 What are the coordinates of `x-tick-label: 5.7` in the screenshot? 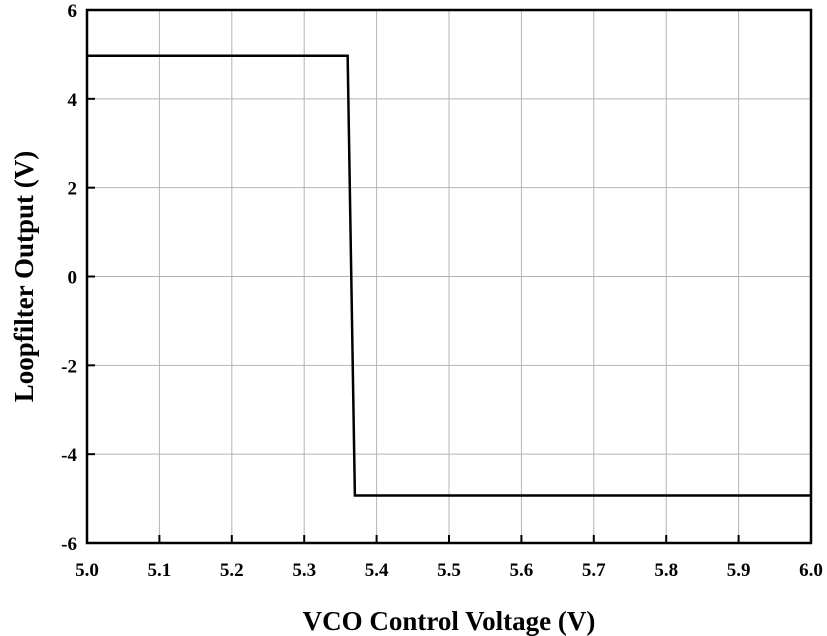 It's located at (594, 570).